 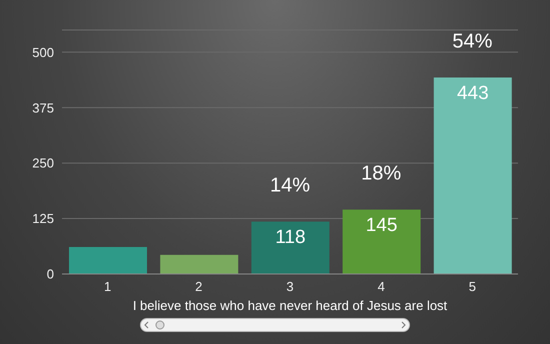 I want to click on data-label: 443, so click(x=472, y=93).